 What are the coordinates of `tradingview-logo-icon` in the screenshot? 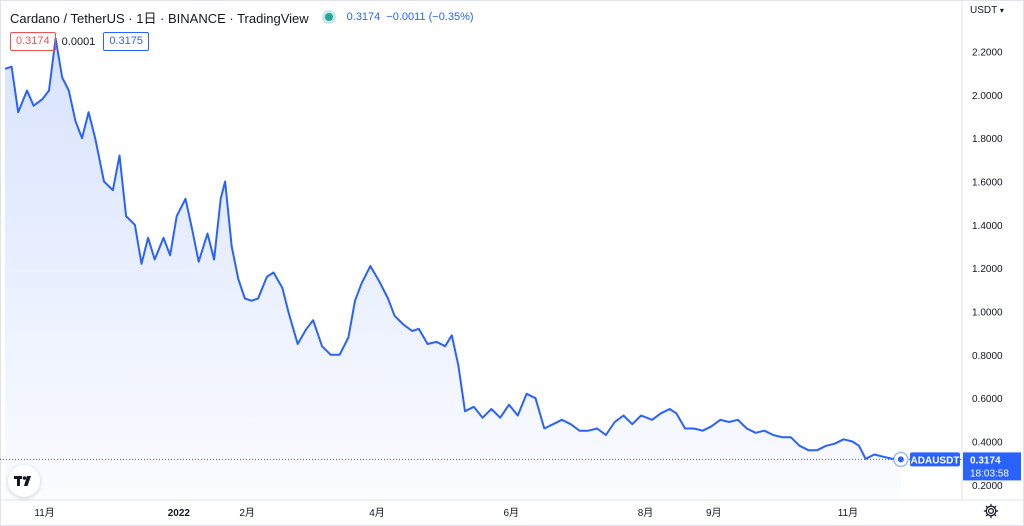 It's located at (24, 481).